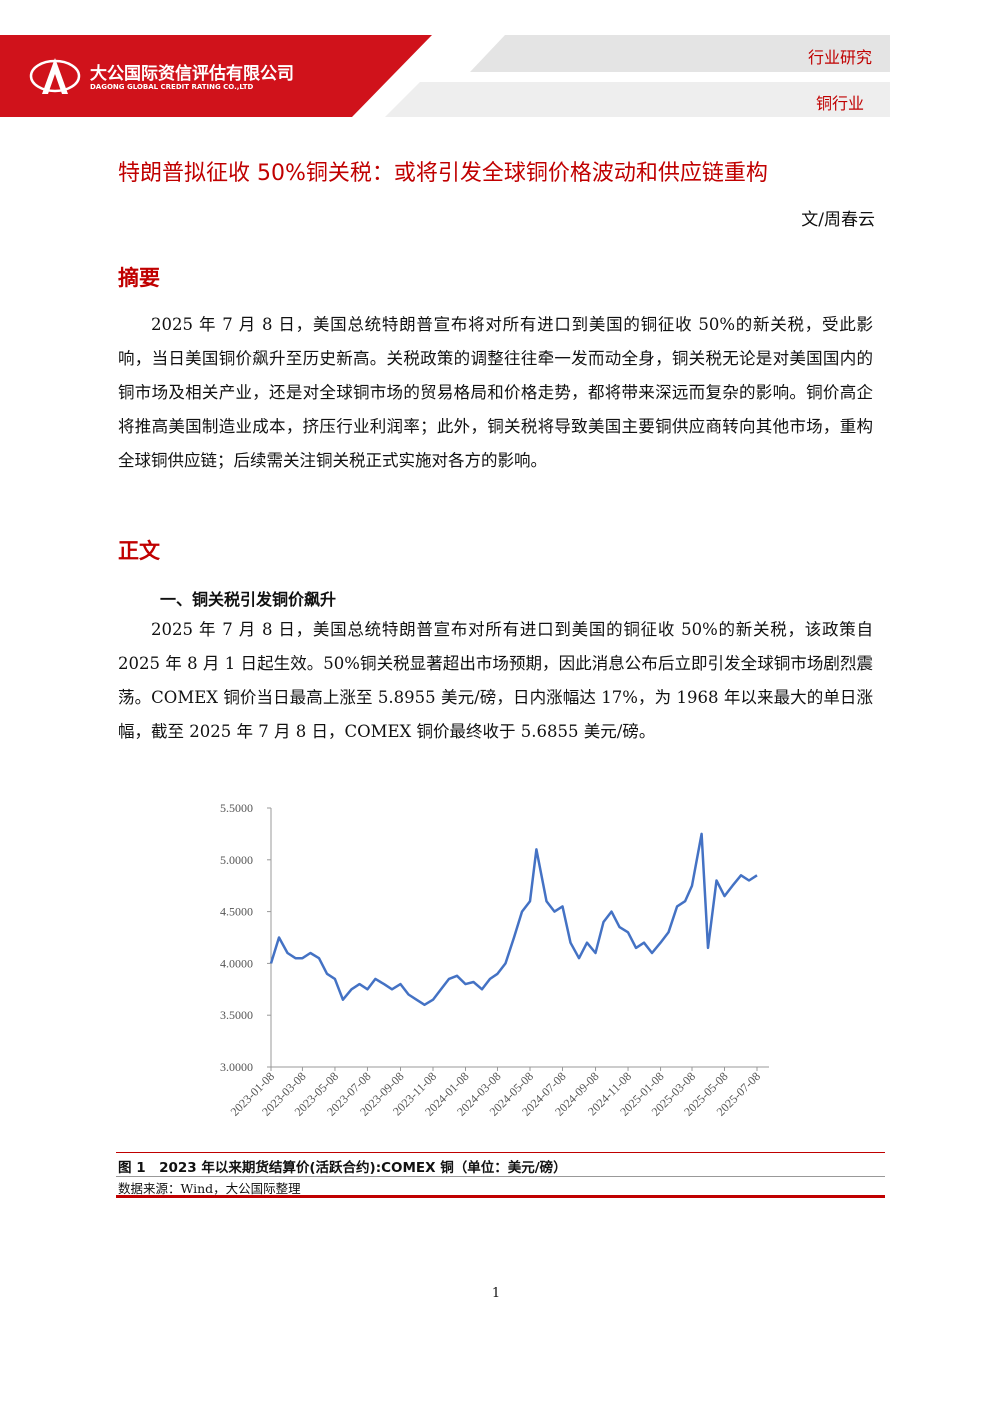  Describe the element at coordinates (445, 76) in the screenshot. I see `header-graphic` at that location.